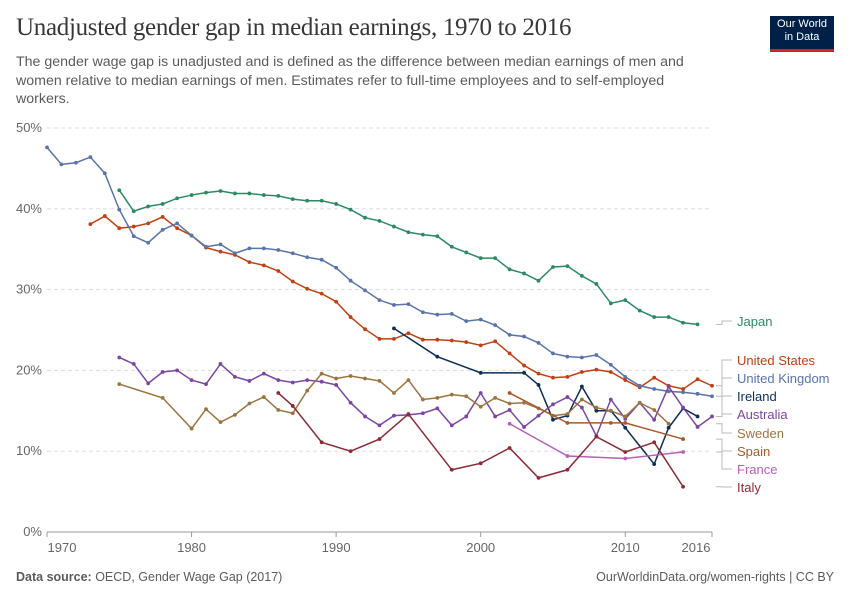 Image resolution: width=850 pixels, height=600 pixels. I want to click on series-label: United Kingdom, so click(783, 378).